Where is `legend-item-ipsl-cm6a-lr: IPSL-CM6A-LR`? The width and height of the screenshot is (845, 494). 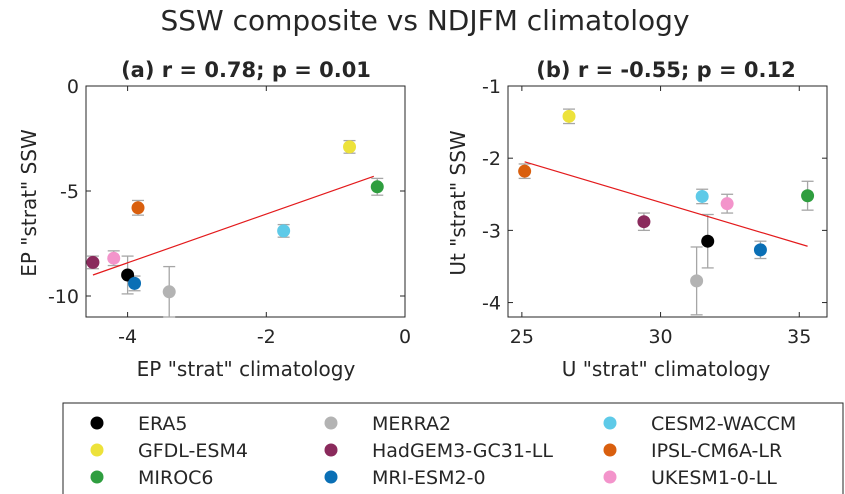
legend-item-ipsl-cm6a-lr: IPSL-CM6A-LR is located at coordinates (692, 451).